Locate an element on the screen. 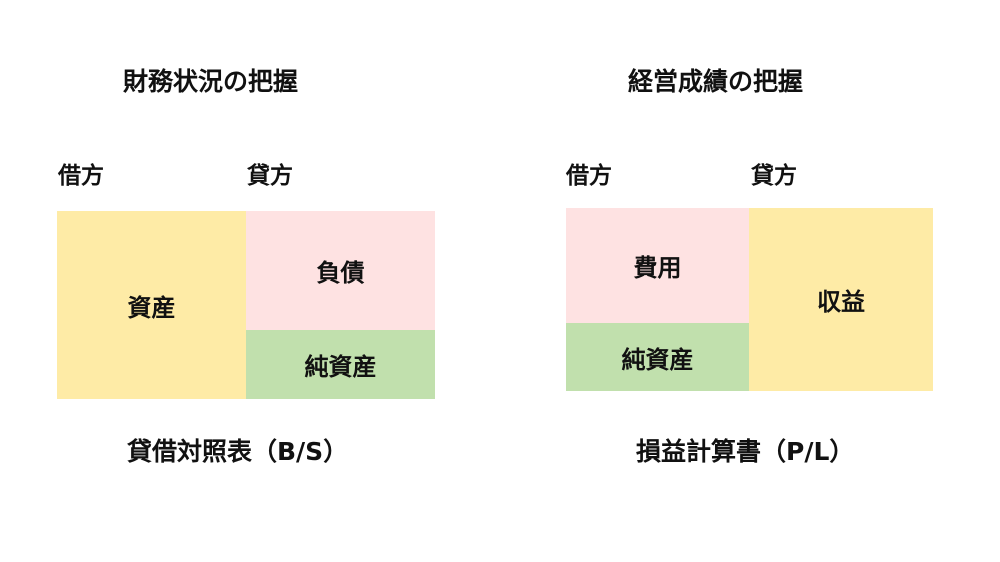  pl-expenses-box: 費用 is located at coordinates (657, 265).